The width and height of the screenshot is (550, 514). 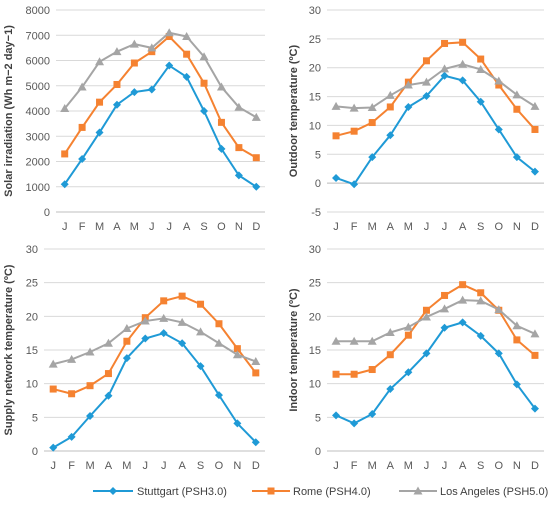 I want to click on y-tick-label: 3000, so click(x=38, y=137).